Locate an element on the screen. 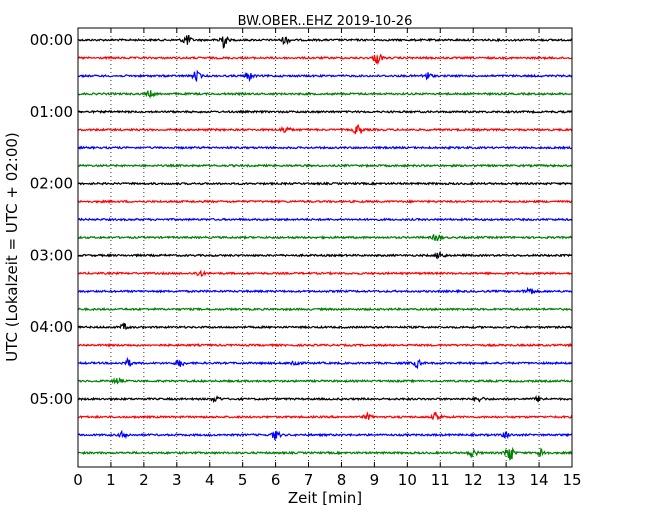 The width and height of the screenshot is (650, 520). y-tick-label: 05:00 is located at coordinates (51, 399).